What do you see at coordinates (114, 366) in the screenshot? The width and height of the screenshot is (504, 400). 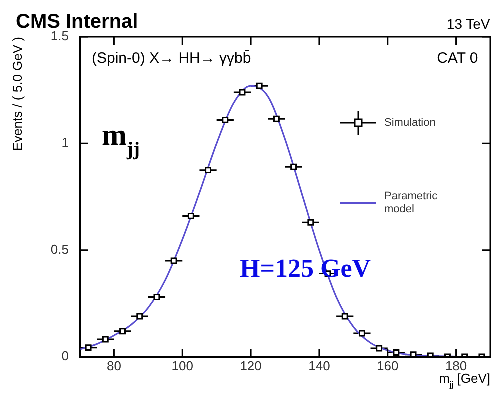 I see `x-tick-label: 80` at bounding box center [114, 366].